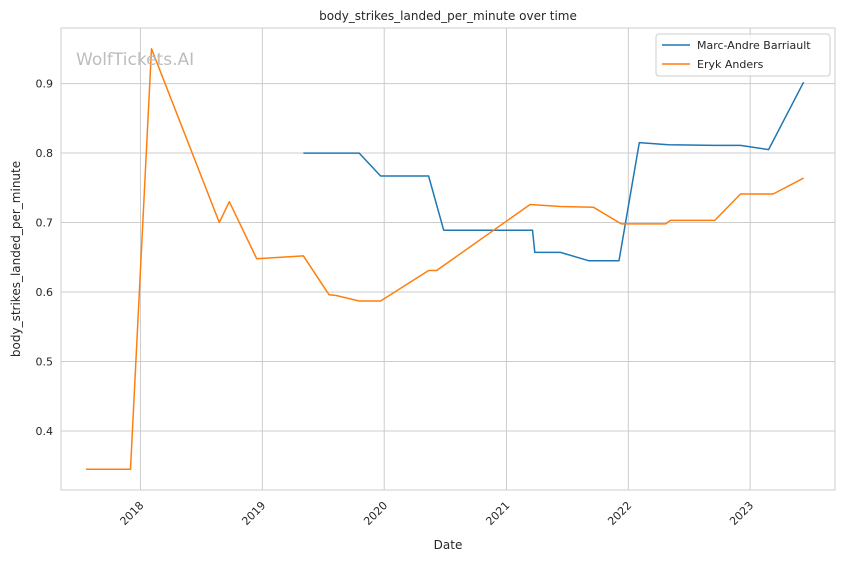 The image size is (844, 561). I want to click on legend-label-0: Marc-Andre Barriault, so click(754, 45).